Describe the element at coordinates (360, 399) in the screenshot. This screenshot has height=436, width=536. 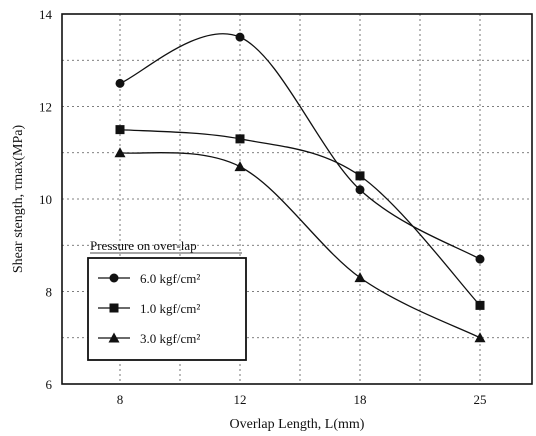
I see `x-tick-label: 18` at that location.